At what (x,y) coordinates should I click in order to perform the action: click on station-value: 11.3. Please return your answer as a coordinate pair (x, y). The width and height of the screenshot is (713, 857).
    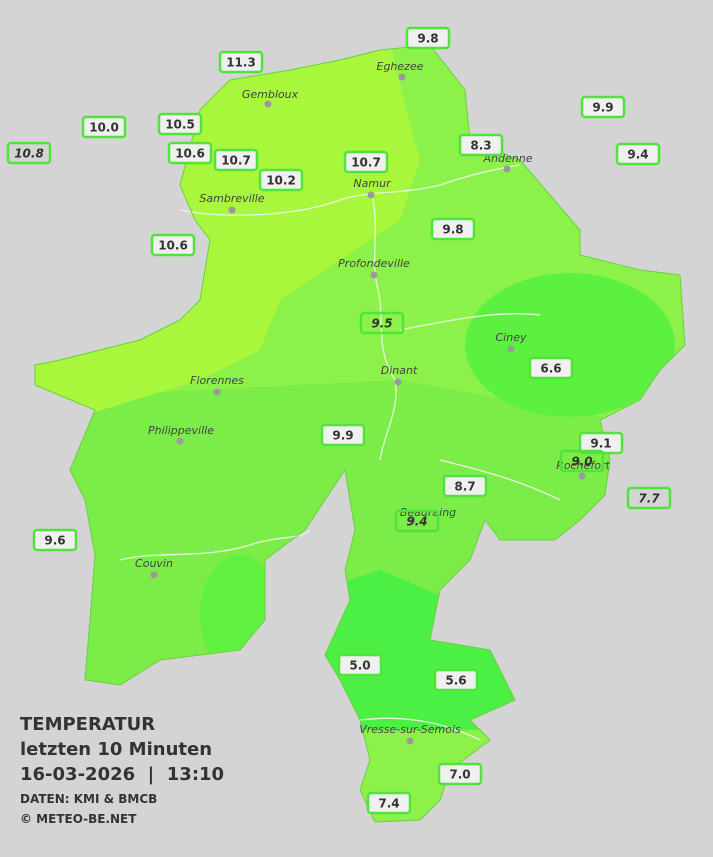
    Looking at the image, I should click on (241, 63).